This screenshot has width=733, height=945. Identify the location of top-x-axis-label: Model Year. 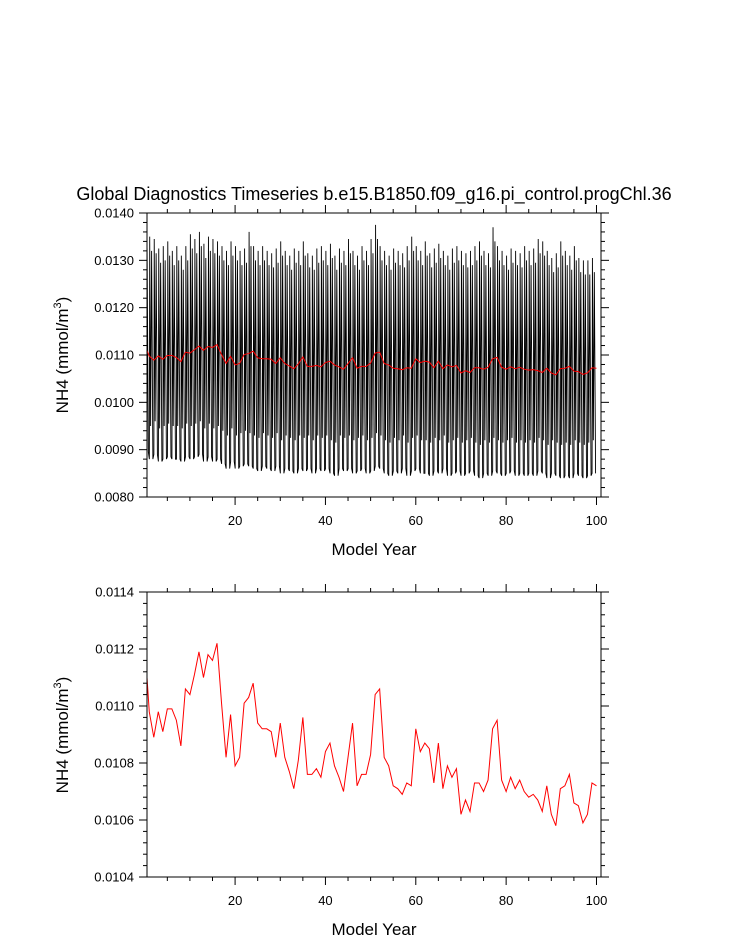
(373, 549).